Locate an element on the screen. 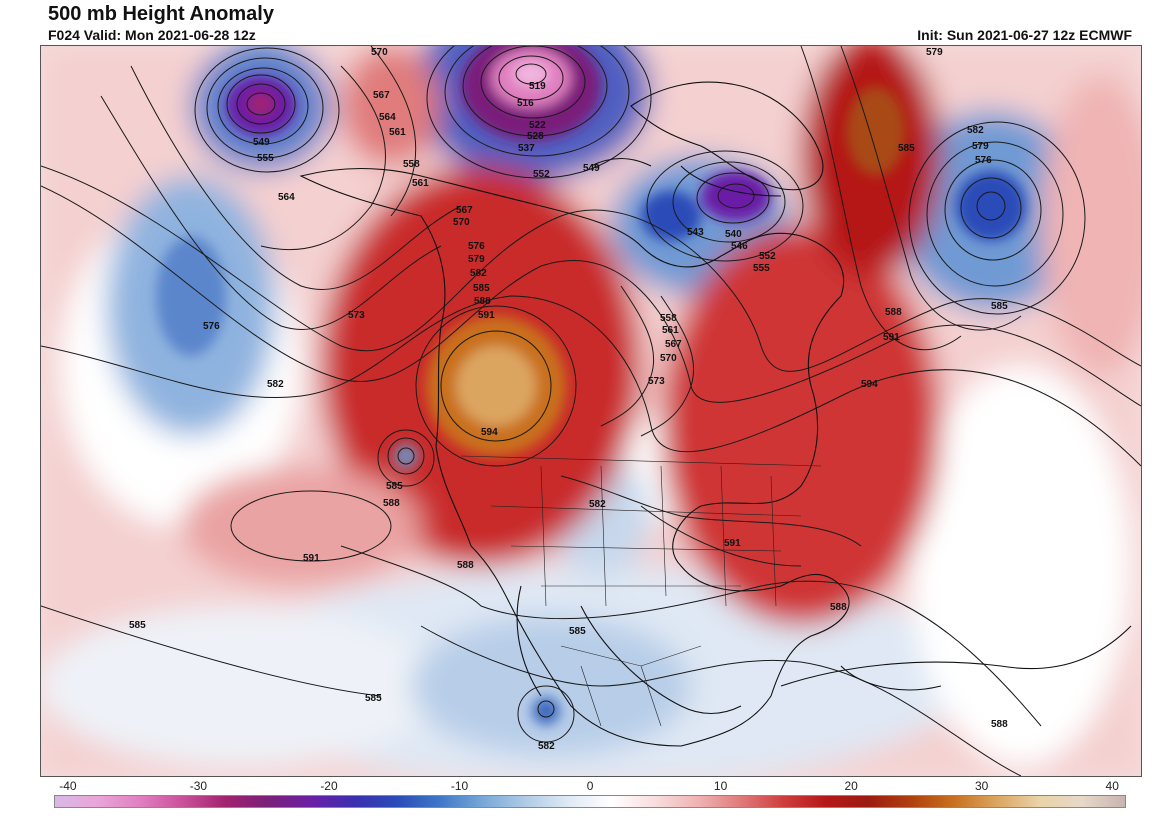 This screenshot has height=823, width=1168. colorbar-tick: -10 is located at coordinates (459, 786).